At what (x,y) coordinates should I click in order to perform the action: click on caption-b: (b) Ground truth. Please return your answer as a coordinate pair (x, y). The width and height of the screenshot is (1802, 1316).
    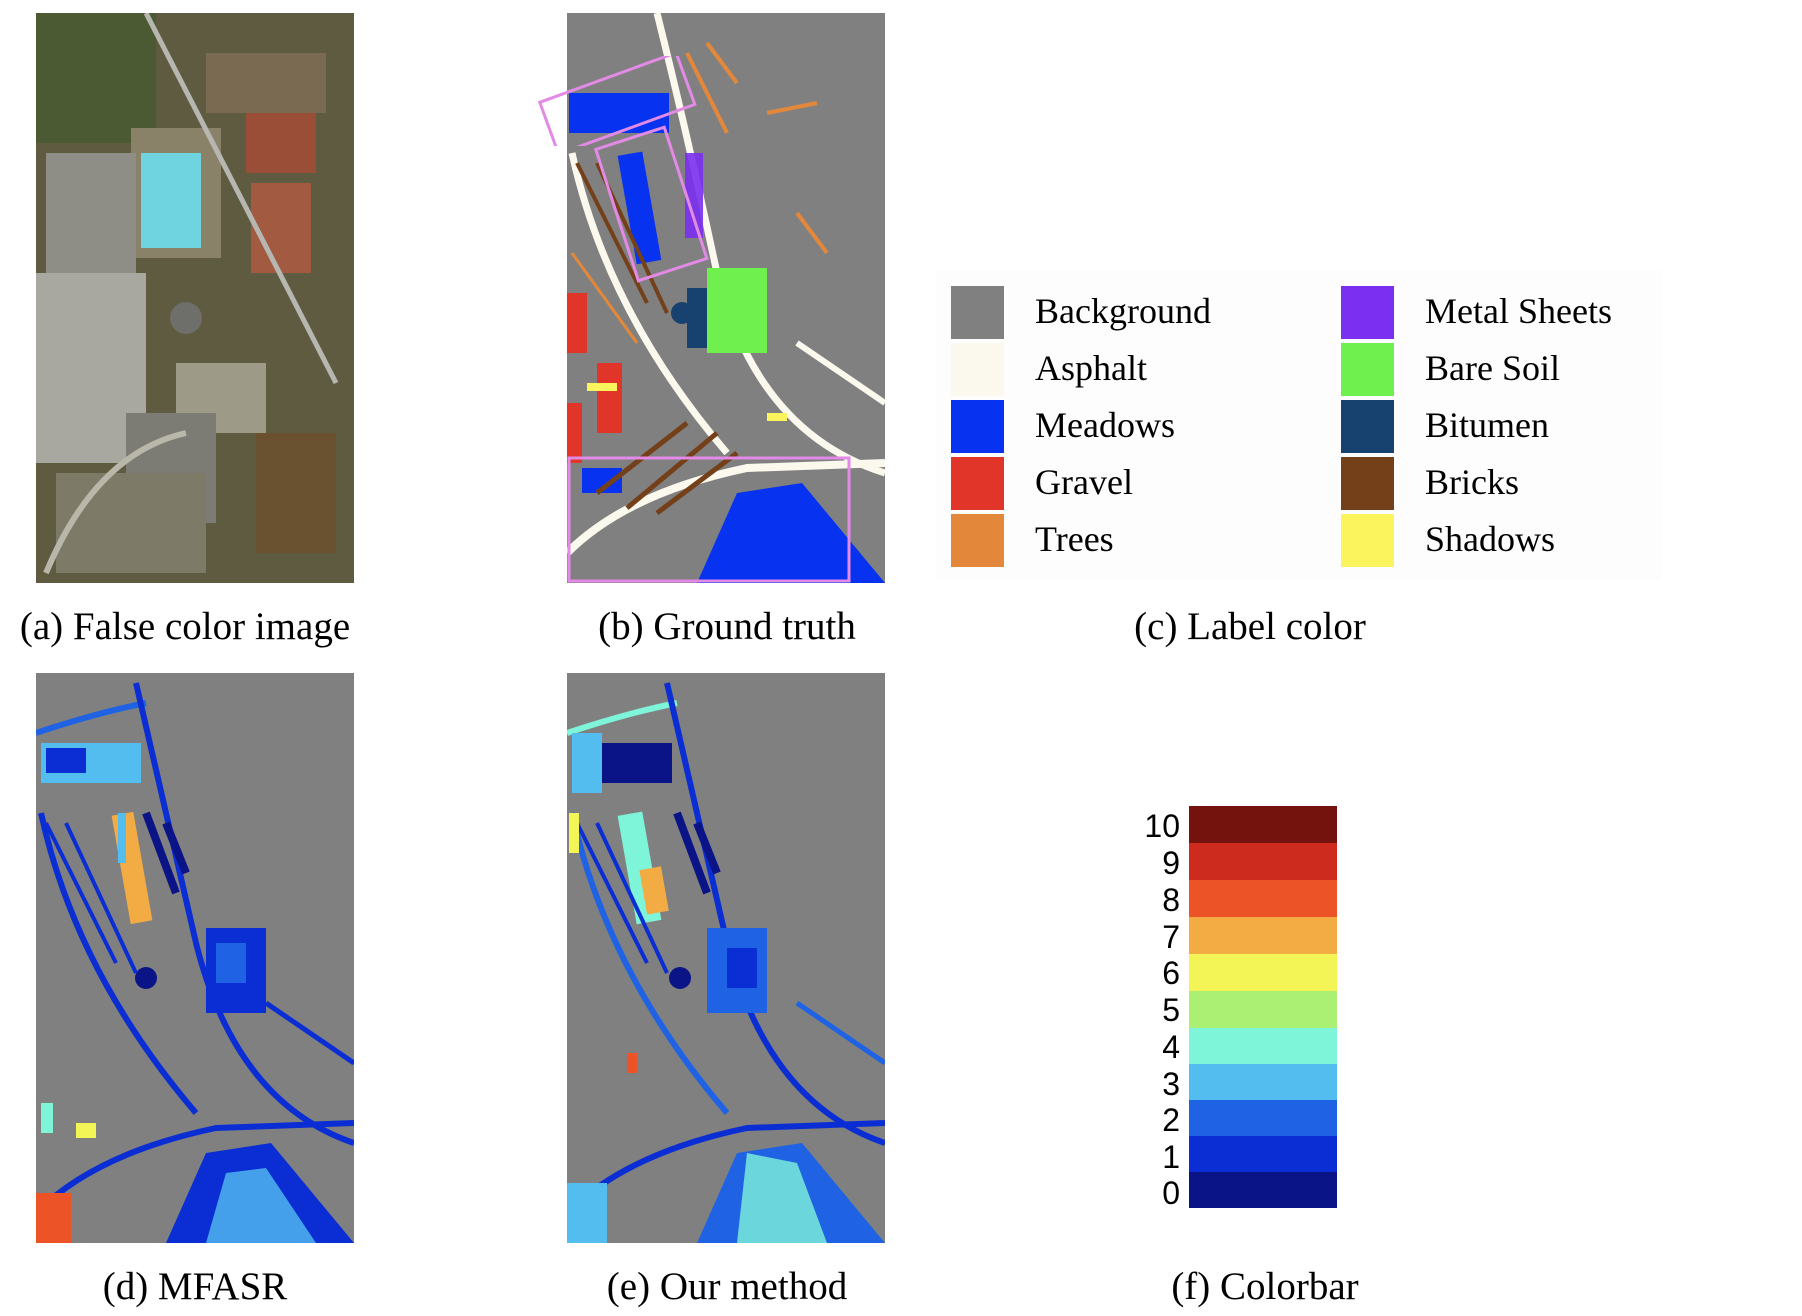
    Looking at the image, I should click on (727, 626).